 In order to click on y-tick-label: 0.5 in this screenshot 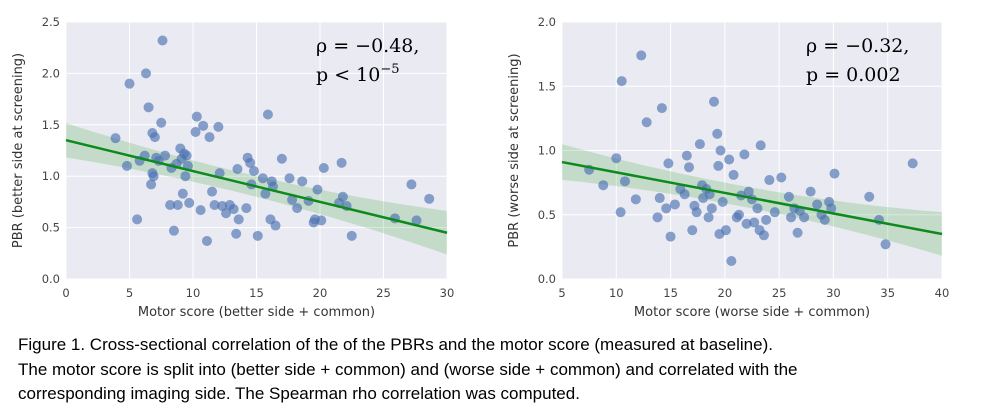, I will do `click(51, 228)`.